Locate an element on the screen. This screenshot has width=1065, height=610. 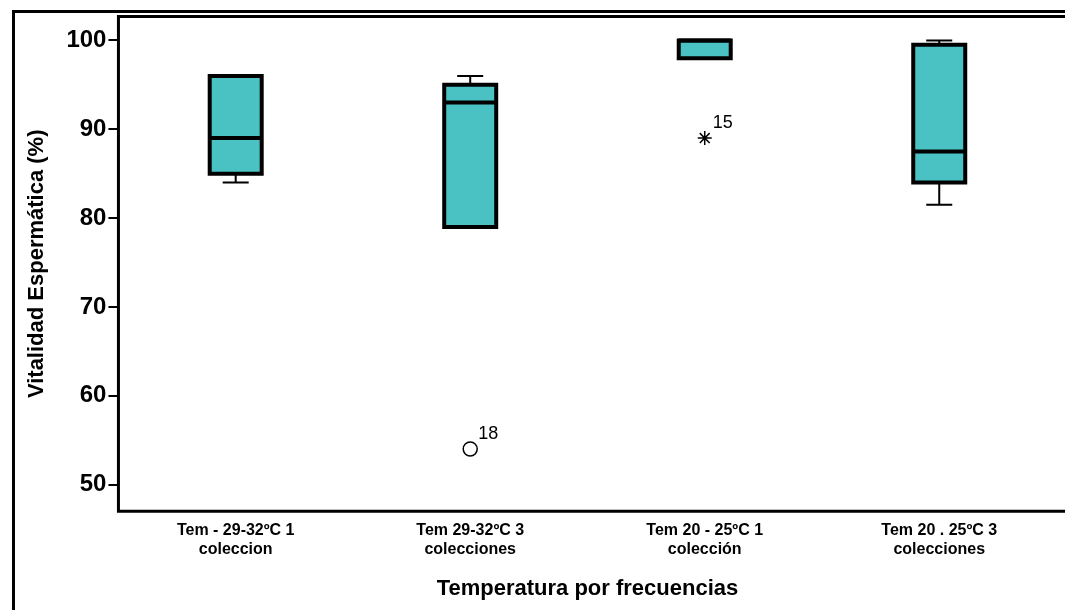
annotation: 18 is located at coordinates (488, 432).